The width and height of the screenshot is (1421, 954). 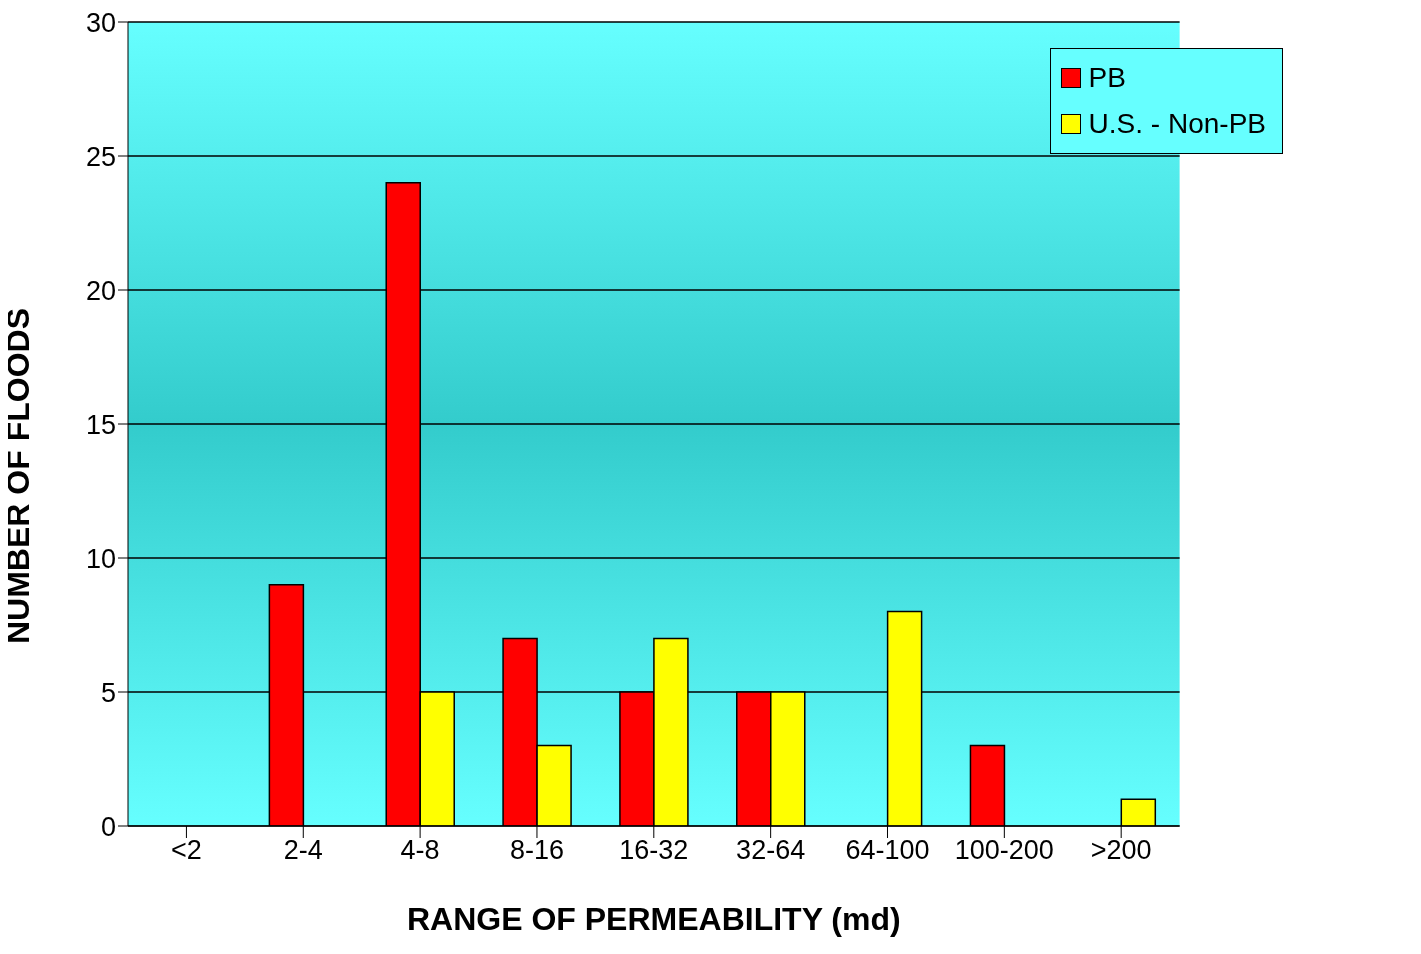 What do you see at coordinates (420, 850) in the screenshot?
I see `x-tick-label: 4-8` at bounding box center [420, 850].